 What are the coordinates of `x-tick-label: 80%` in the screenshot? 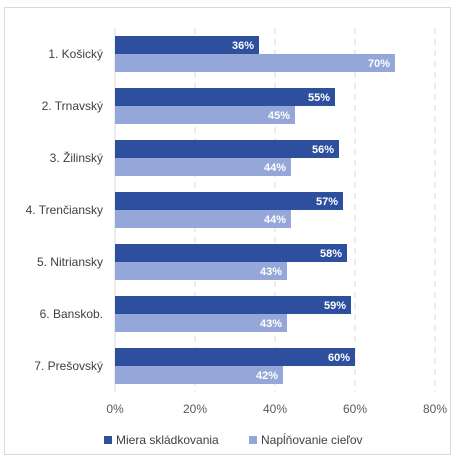 It's located at (435, 409).